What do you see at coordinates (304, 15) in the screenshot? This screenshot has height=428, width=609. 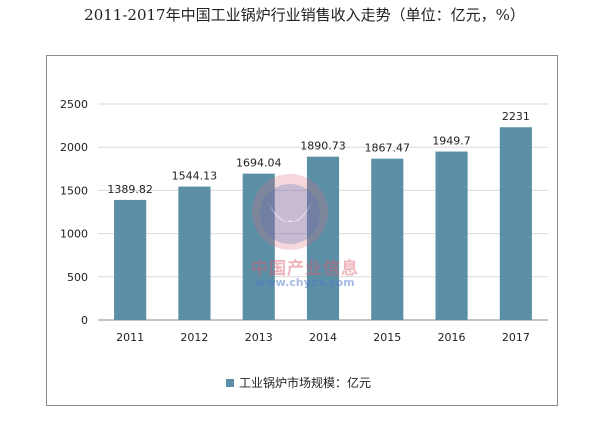 I see `chart-title: 2011-2017年中国工业锅炉行业销售收入走势（单位：亿元，%）` at bounding box center [304, 15].